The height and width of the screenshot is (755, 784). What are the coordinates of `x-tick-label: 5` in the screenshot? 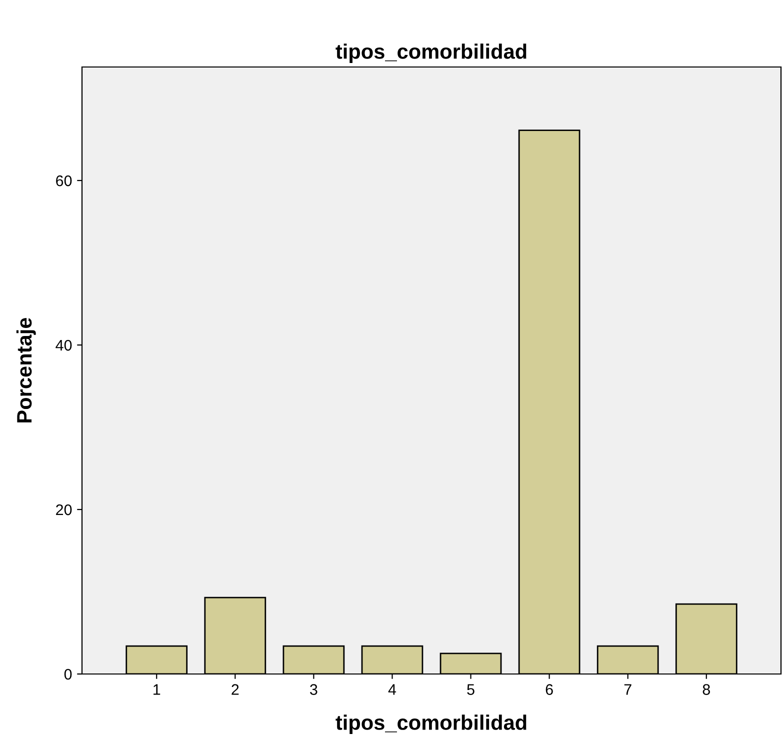 It's located at (470, 689).